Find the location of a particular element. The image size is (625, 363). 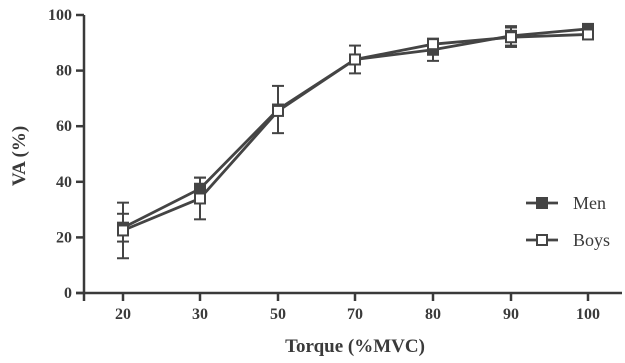

x-tick-label: 80 is located at coordinates (433, 314).